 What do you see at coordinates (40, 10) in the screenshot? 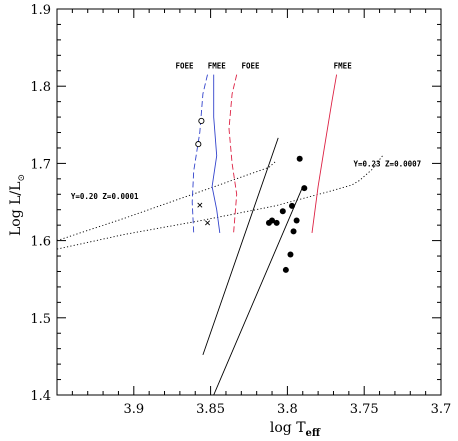
I see `y-tick-label: 1.9` at bounding box center [40, 10].